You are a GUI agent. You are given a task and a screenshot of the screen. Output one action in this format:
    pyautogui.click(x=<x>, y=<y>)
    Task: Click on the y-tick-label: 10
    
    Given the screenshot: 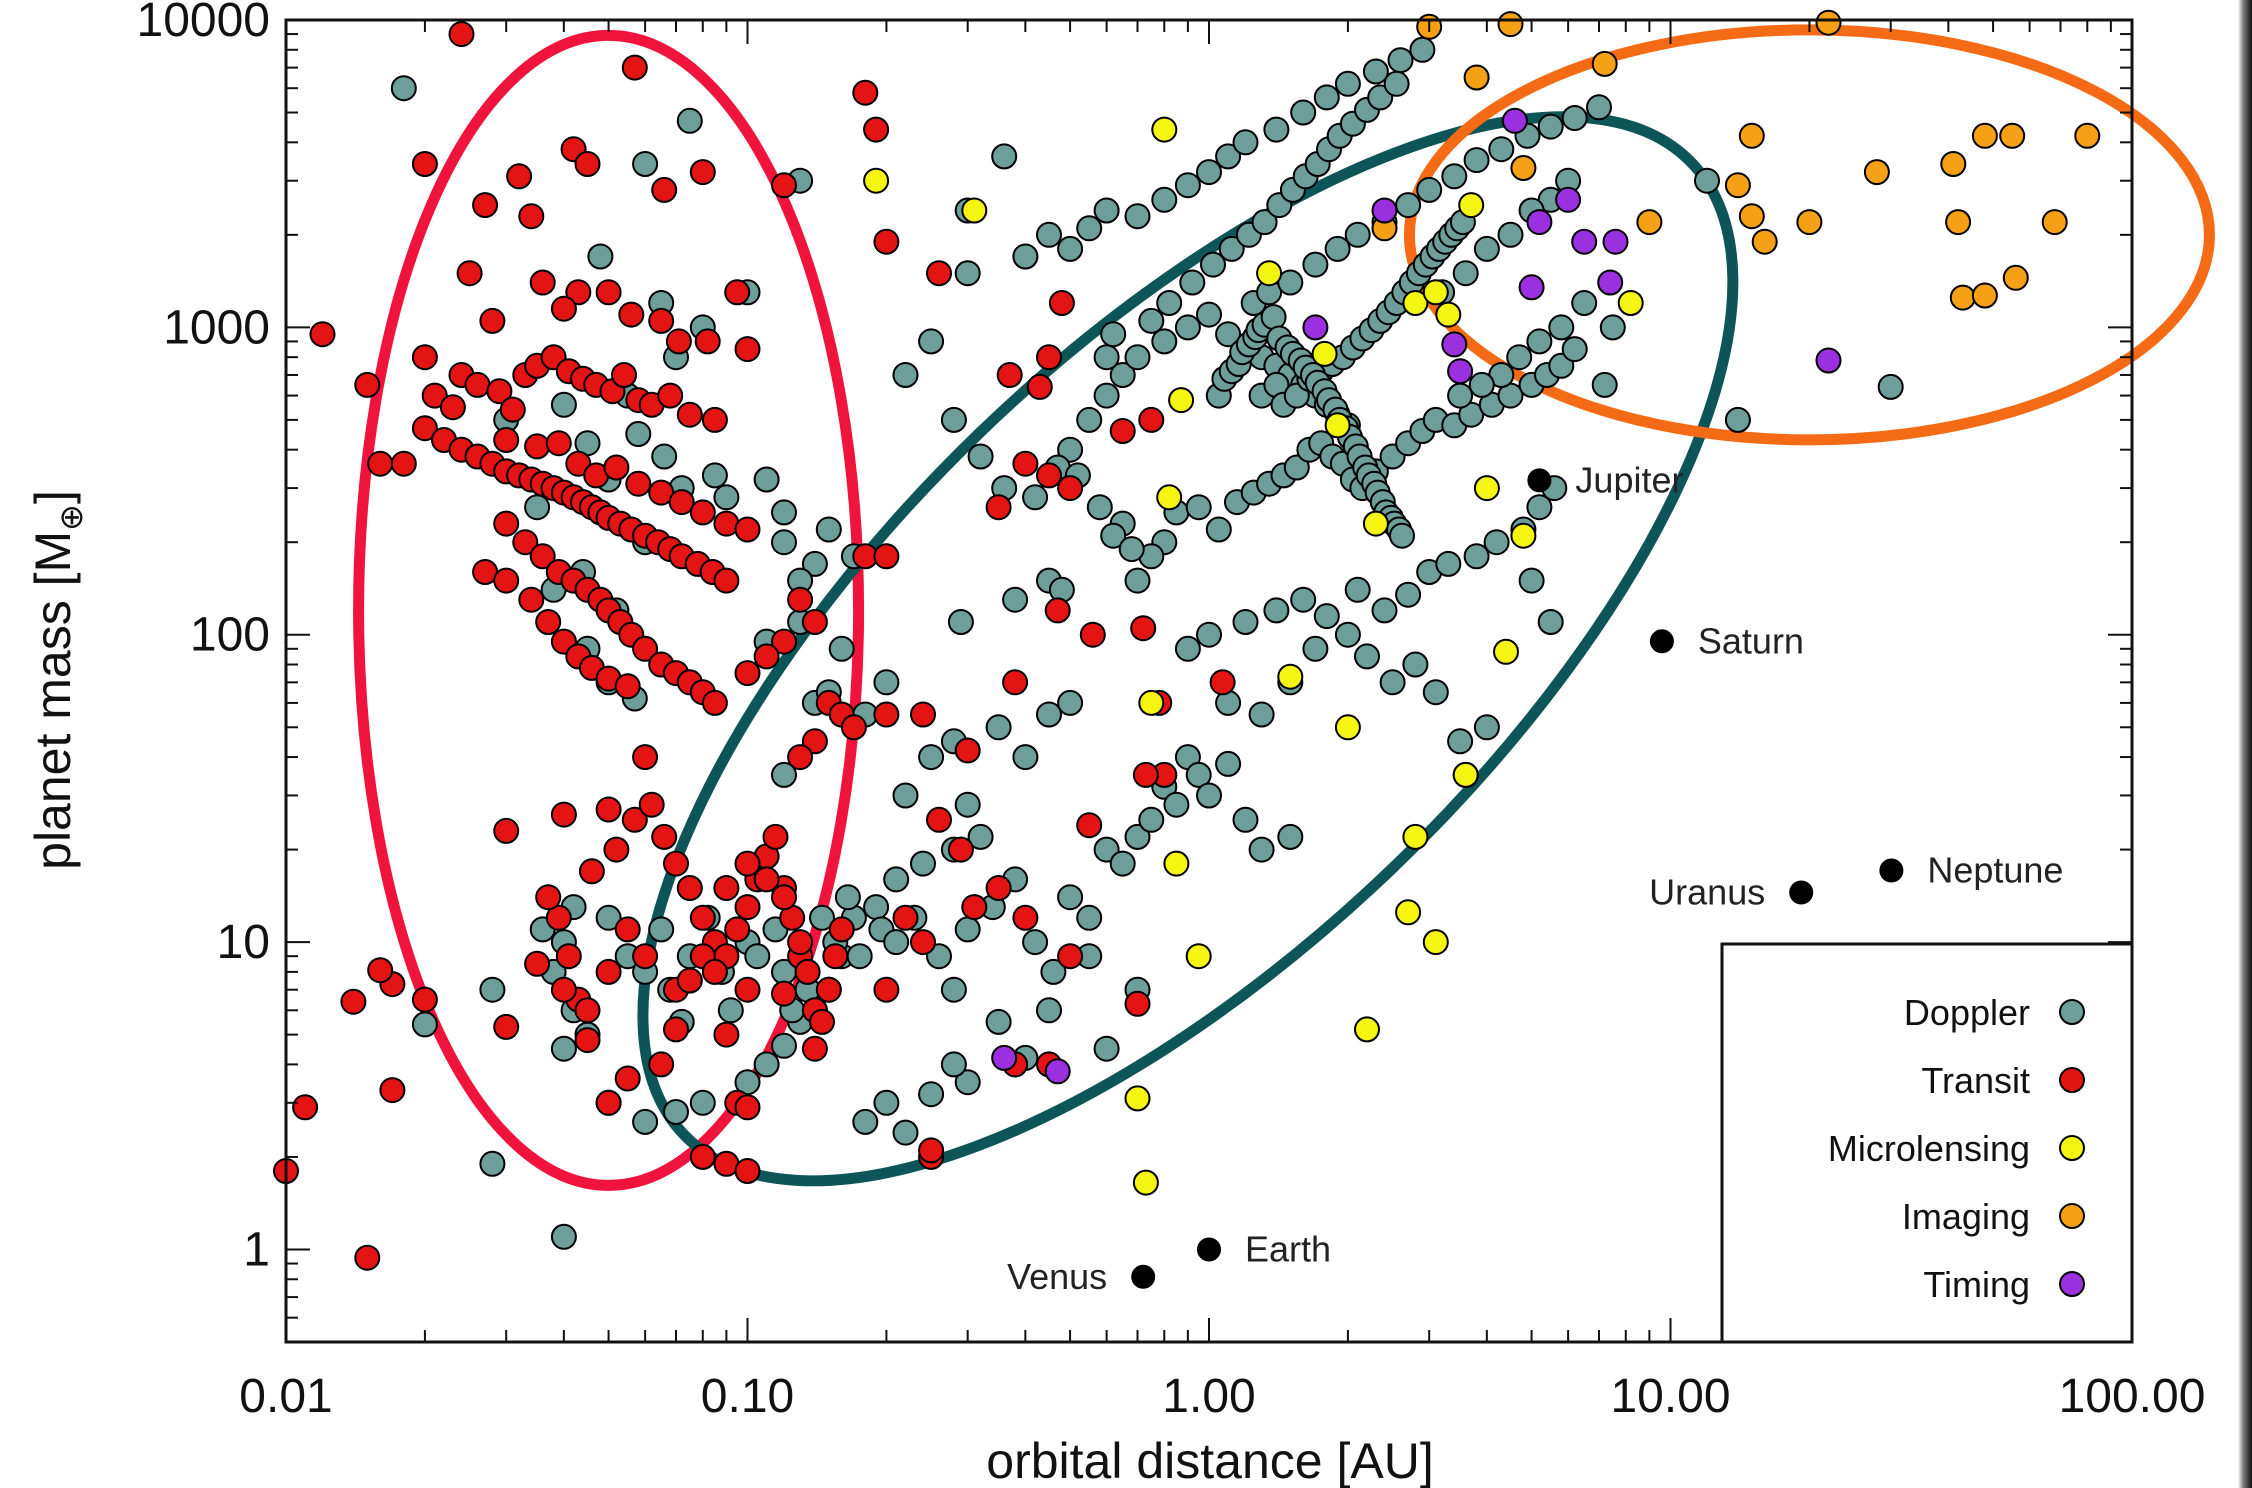 What is the action you would take?
    pyautogui.click(x=243, y=942)
    